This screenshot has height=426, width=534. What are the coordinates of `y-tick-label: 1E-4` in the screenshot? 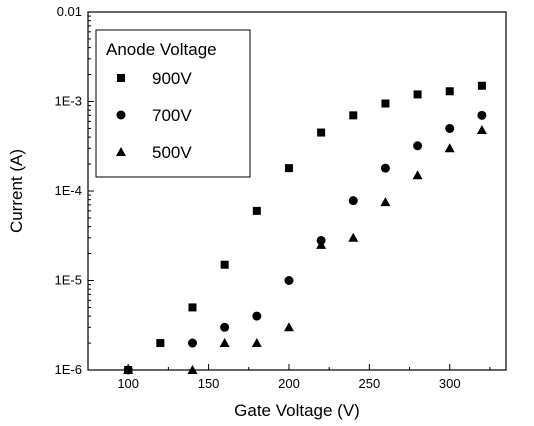 It's located at (68, 190).